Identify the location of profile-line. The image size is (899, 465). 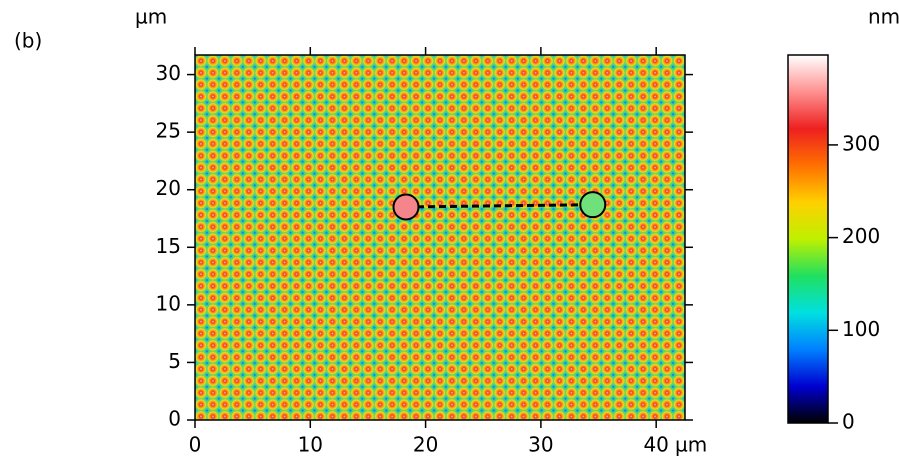
(499, 206).